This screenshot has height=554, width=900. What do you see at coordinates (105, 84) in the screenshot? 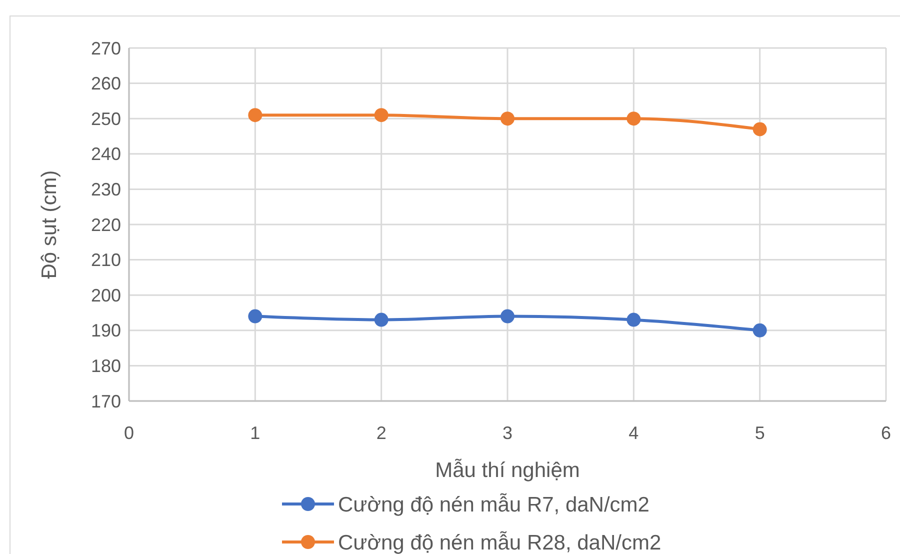
I see `y-tick-label: 260` at bounding box center [105, 84].